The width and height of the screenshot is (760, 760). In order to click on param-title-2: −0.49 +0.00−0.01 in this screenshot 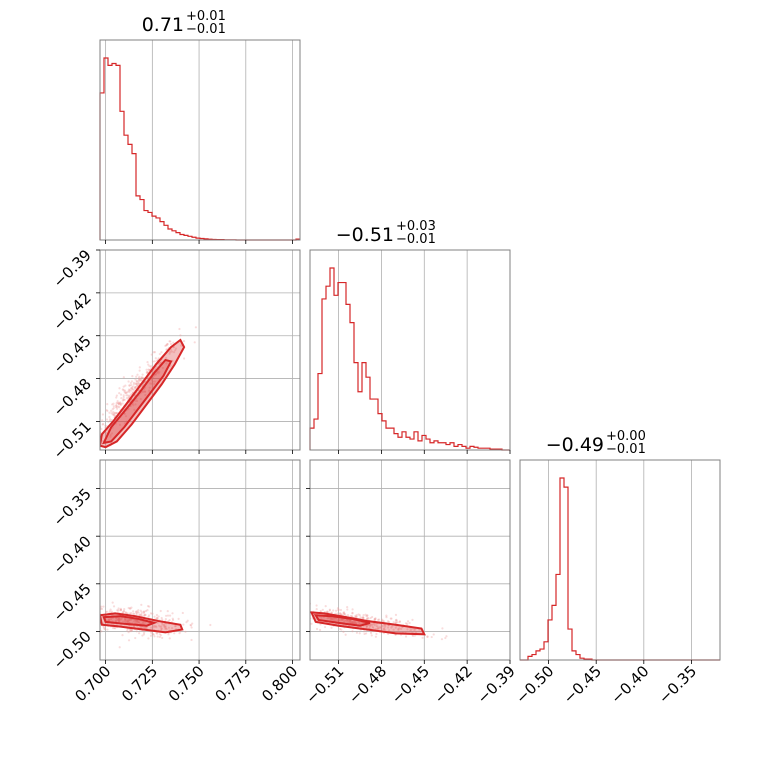, I will do `click(596, 443)`.